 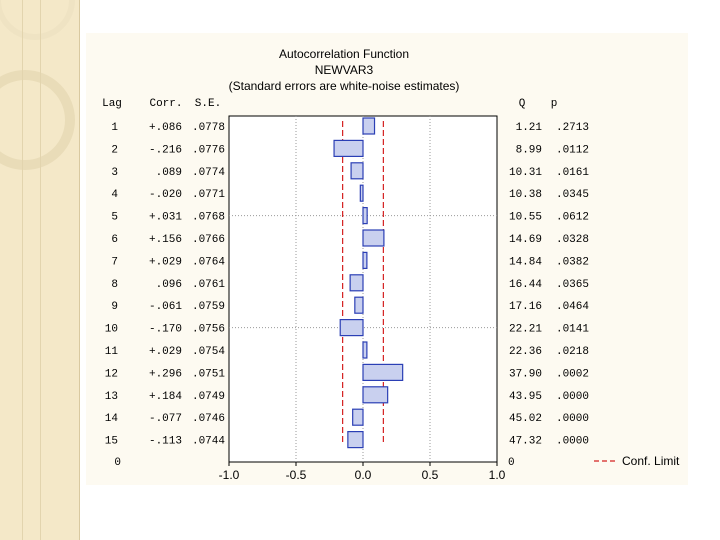 I want to click on p-value: .0464, so click(x=572, y=307).